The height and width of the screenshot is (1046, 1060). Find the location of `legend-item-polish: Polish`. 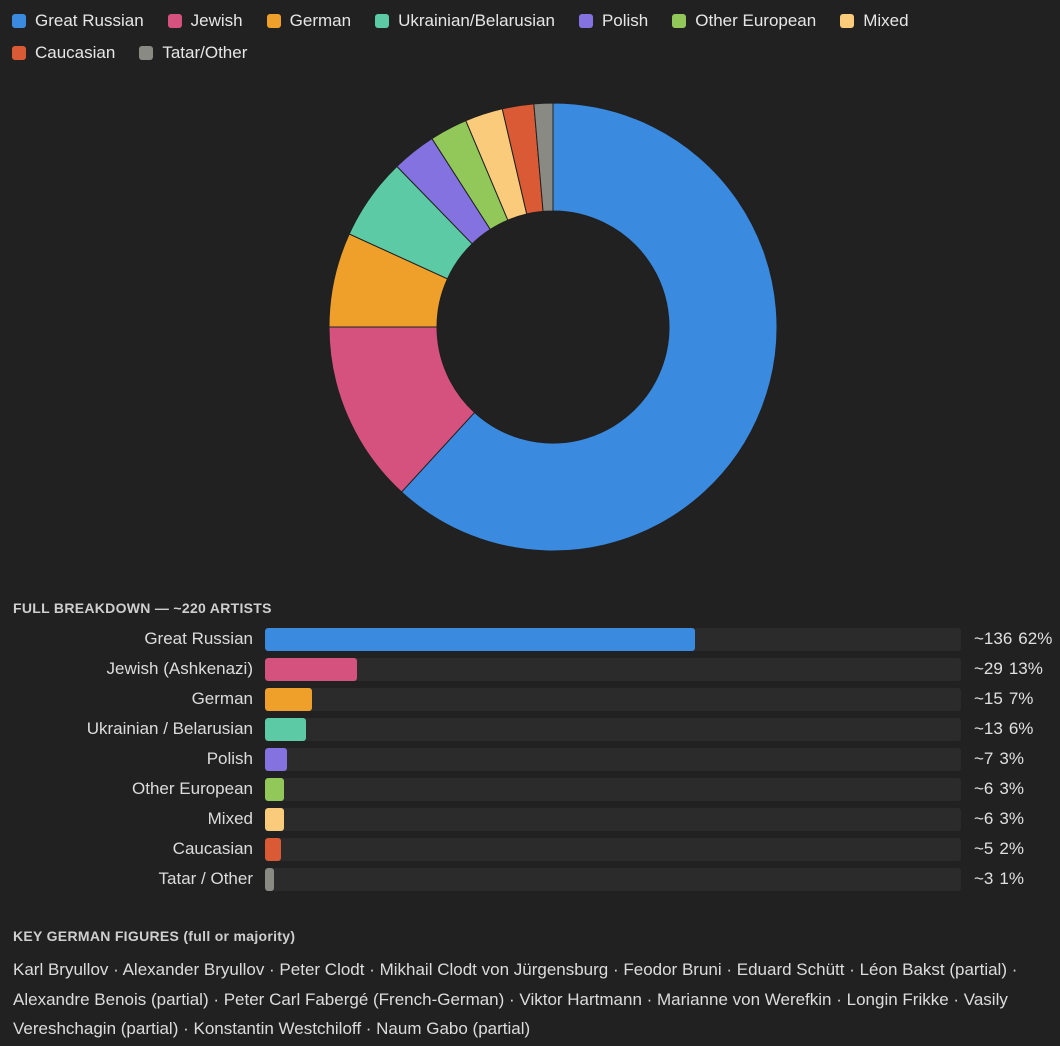

legend-item-polish: Polish is located at coordinates (613, 21).